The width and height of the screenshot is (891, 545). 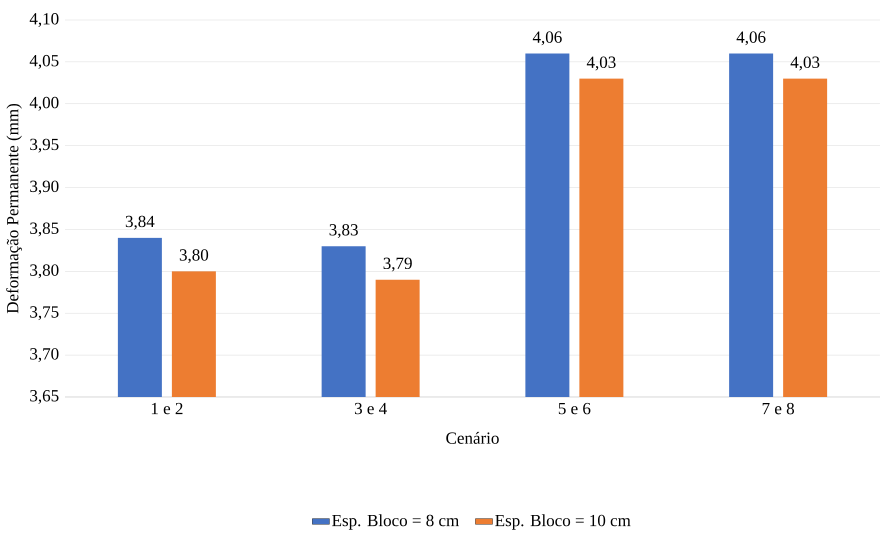 I want to click on y-tick-label: 3,65, so click(x=44, y=397).